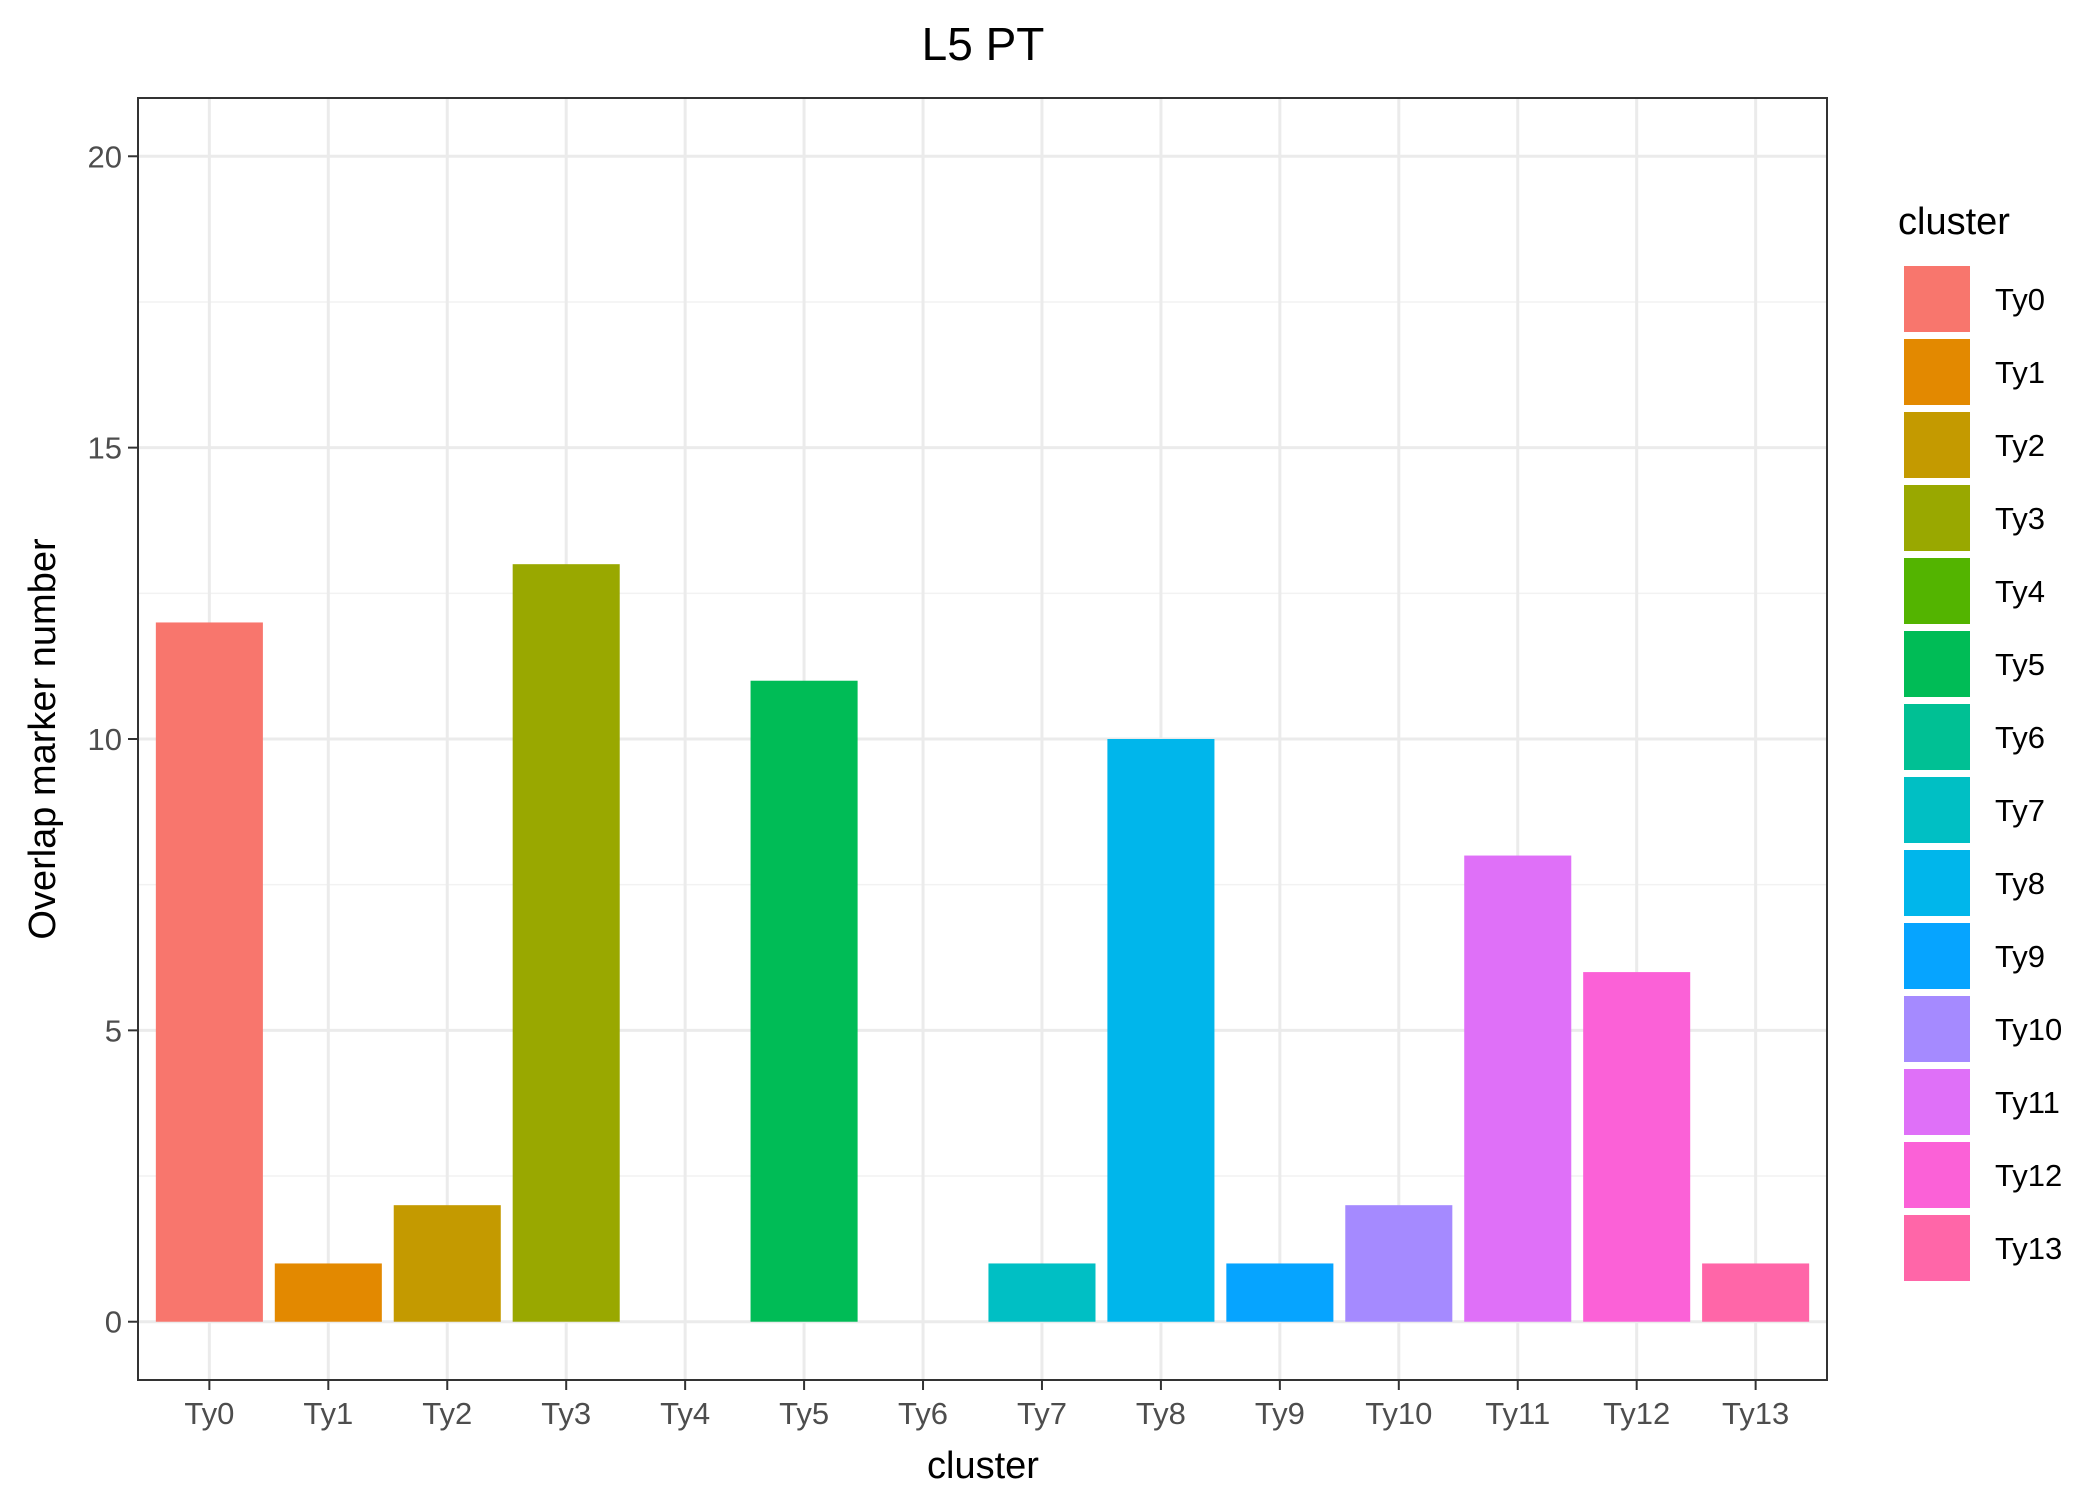 This screenshot has width=2100, height=1499. What do you see at coordinates (685, 1413) in the screenshot?
I see `x-tick-label: Ty4` at bounding box center [685, 1413].